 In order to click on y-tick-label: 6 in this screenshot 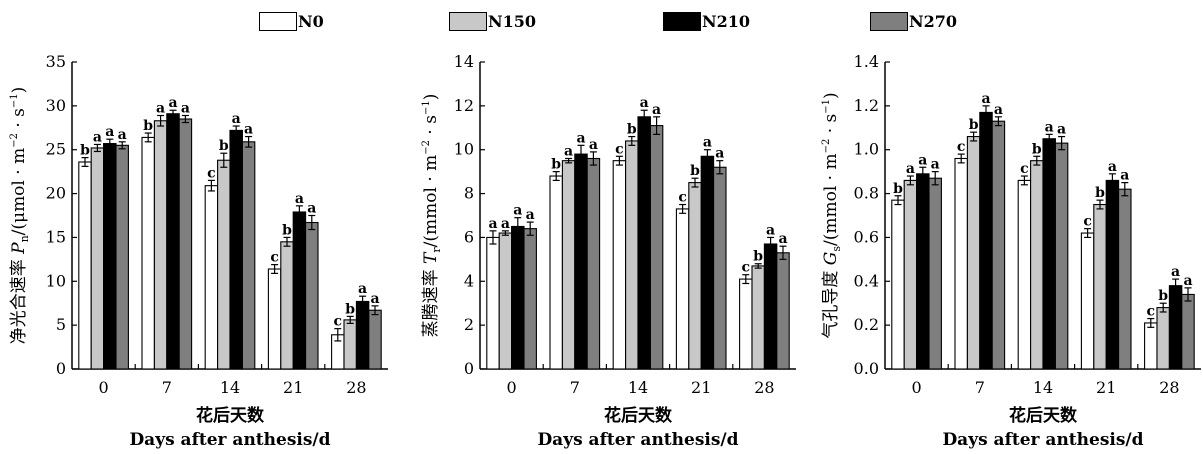, I will do `click(469, 236)`.